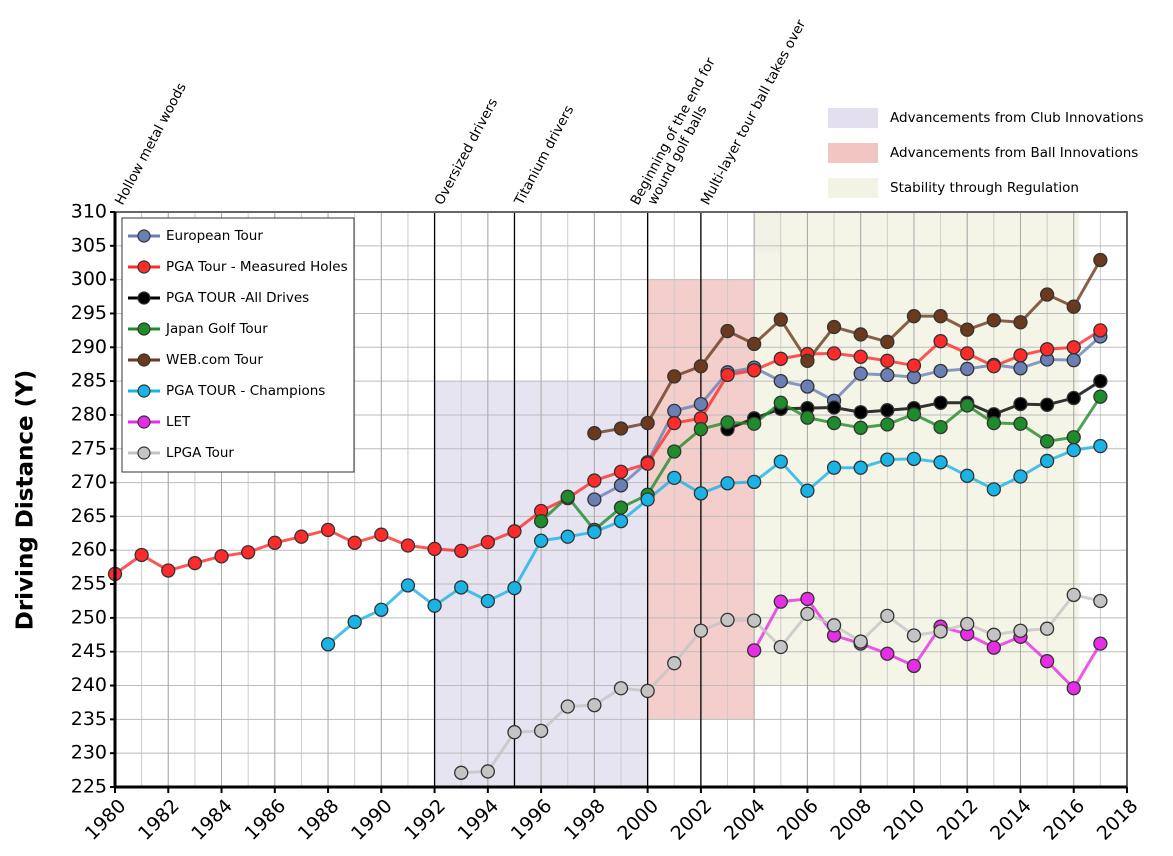 The width and height of the screenshot is (1173, 856). Describe the element at coordinates (89, 414) in the screenshot. I see `y-tick-label: 280` at that location.